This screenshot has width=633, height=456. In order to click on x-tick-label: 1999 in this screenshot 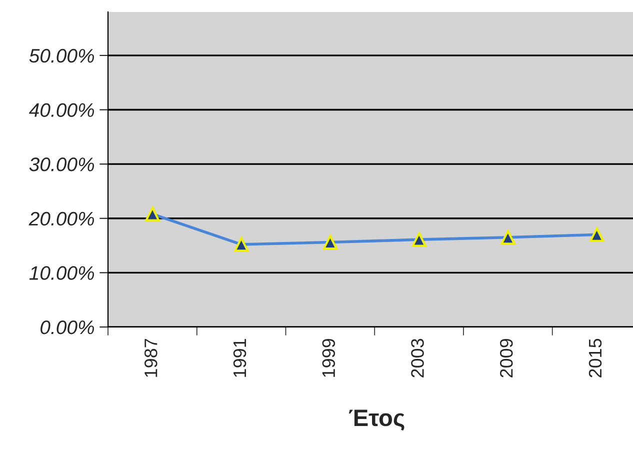, I will do `click(329, 357)`.